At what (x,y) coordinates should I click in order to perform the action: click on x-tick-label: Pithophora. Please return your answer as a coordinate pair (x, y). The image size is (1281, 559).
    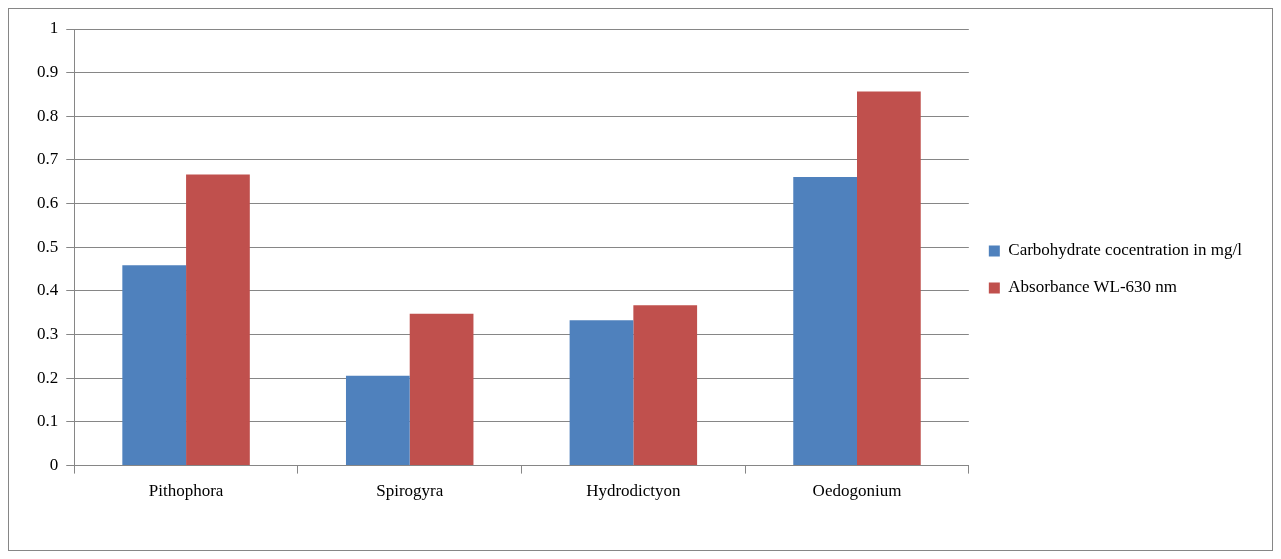
    Looking at the image, I should click on (186, 491).